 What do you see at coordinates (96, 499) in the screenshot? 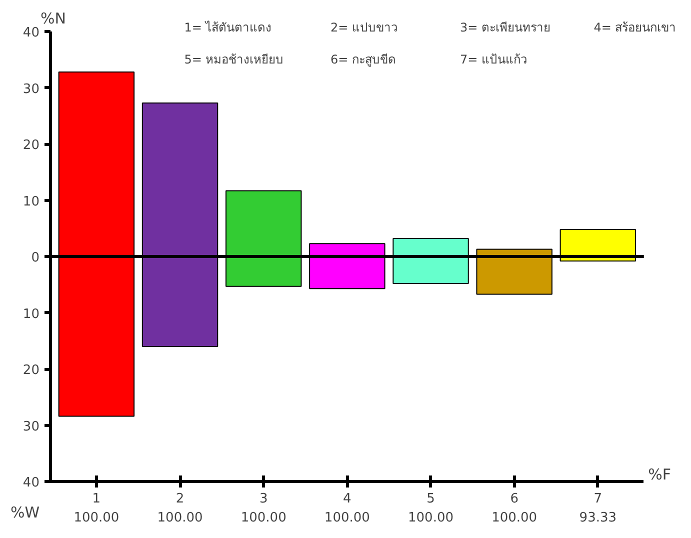
I see `x-tick-label: 1` at bounding box center [96, 499].